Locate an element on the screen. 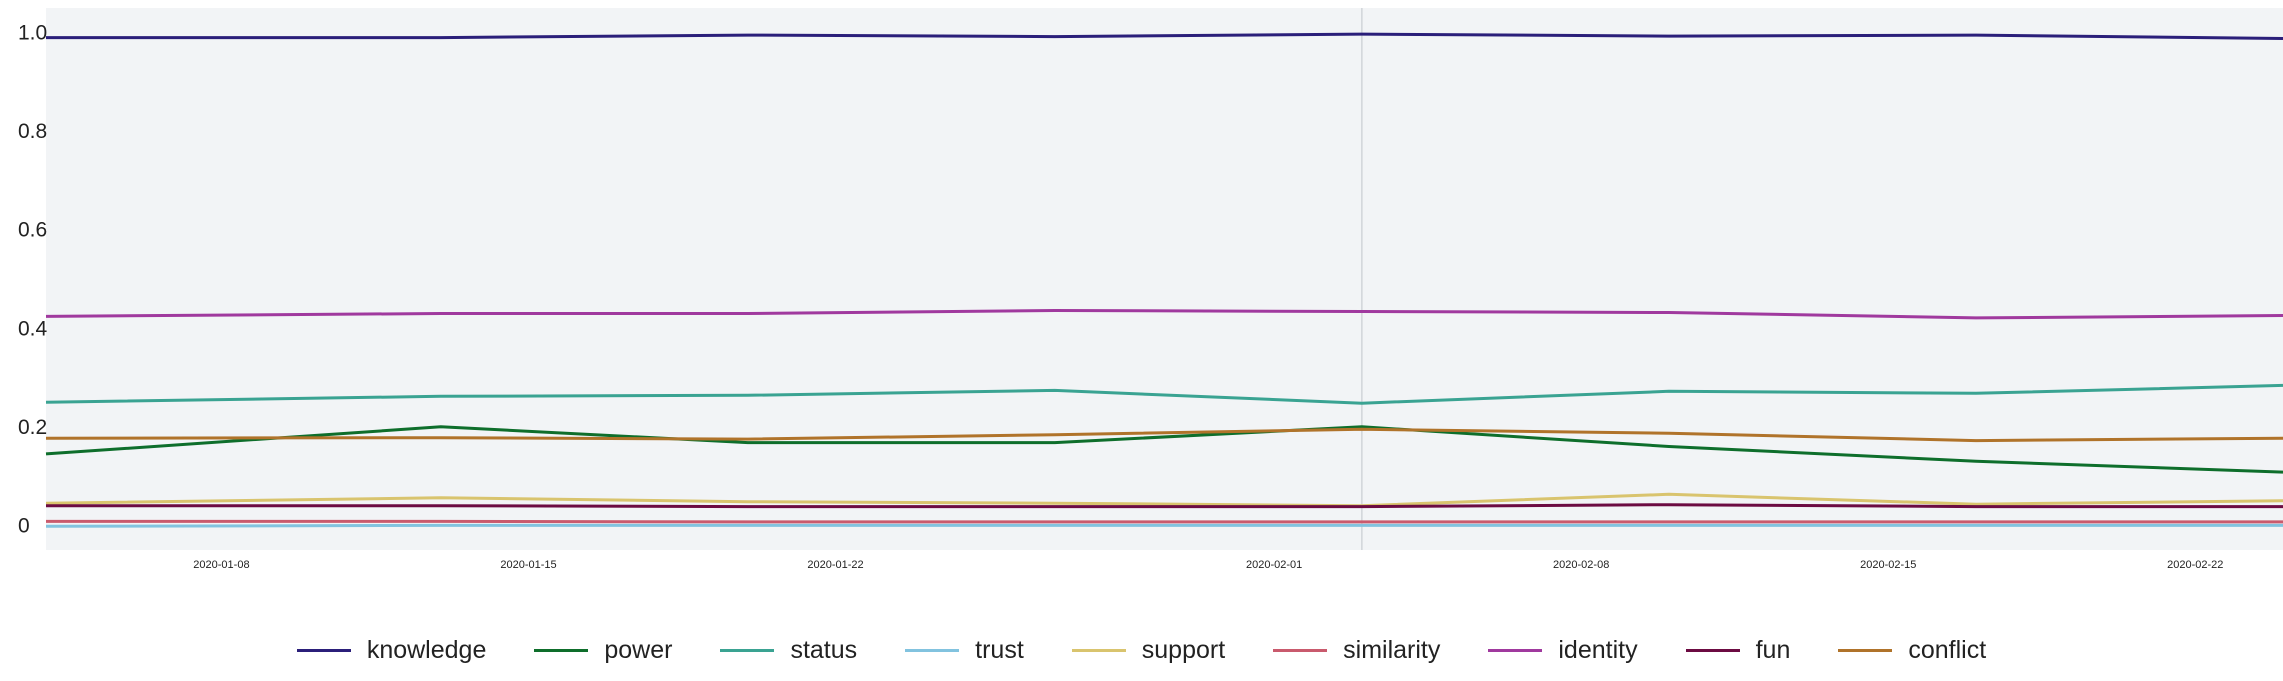  x-tick-label: 2020-02-08 is located at coordinates (1581, 565).